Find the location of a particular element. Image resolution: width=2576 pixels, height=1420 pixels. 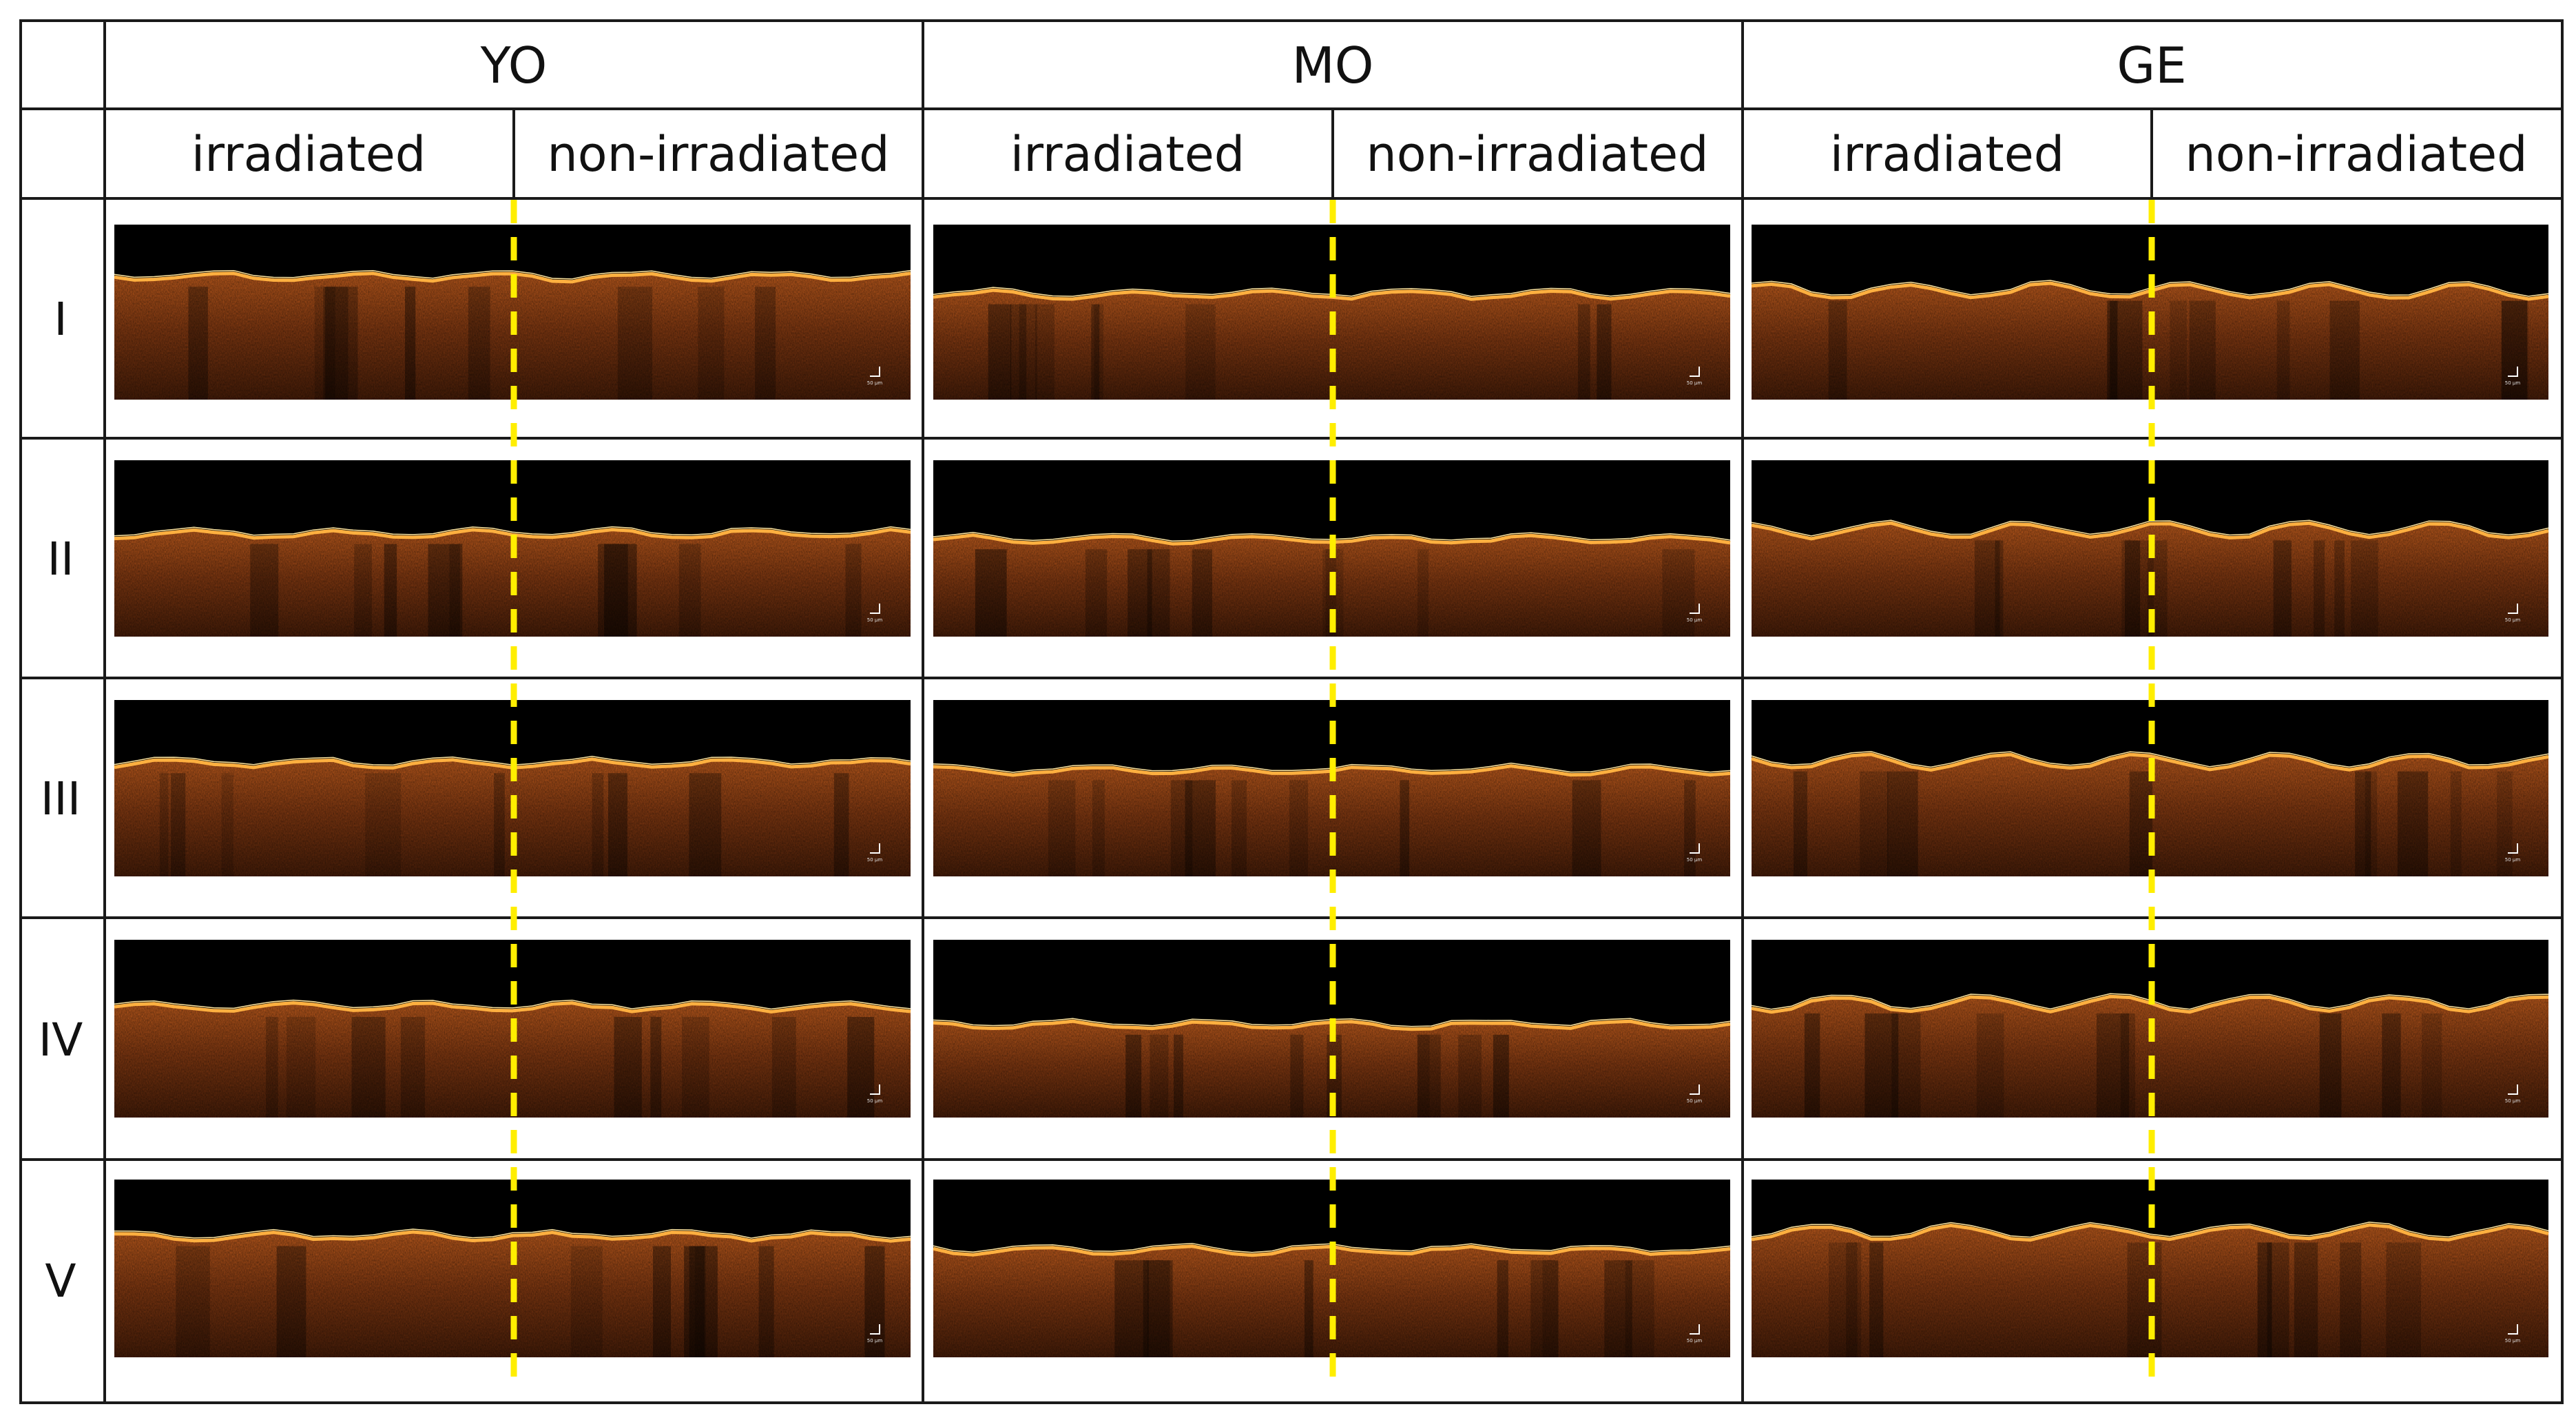

row-label-5: V is located at coordinates (60, 1281).